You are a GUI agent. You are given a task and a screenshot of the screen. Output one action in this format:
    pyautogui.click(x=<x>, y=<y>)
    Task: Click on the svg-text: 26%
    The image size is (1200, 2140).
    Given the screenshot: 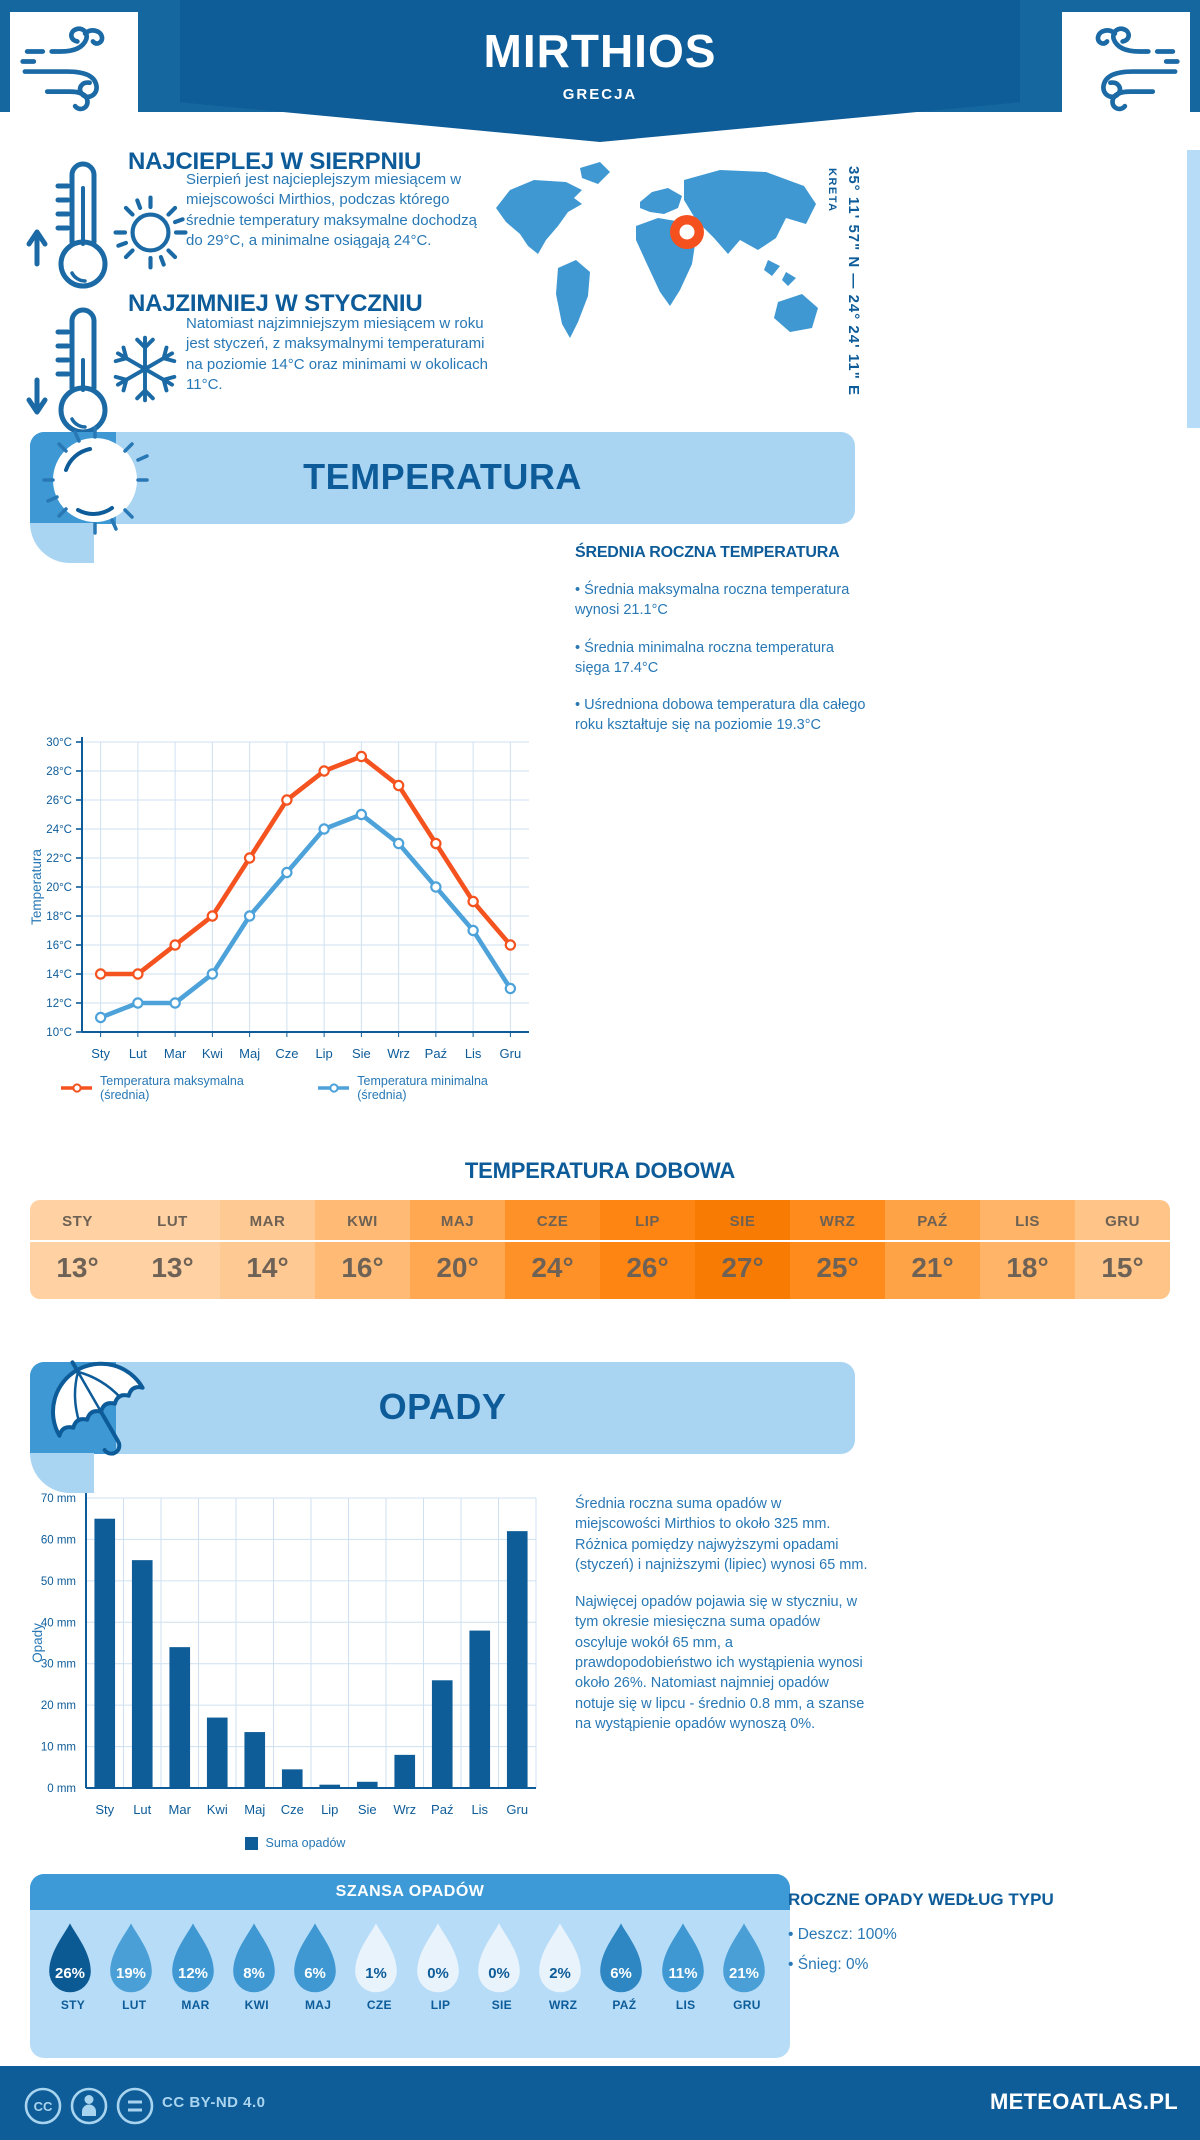 What is the action you would take?
    pyautogui.click(x=70, y=1973)
    